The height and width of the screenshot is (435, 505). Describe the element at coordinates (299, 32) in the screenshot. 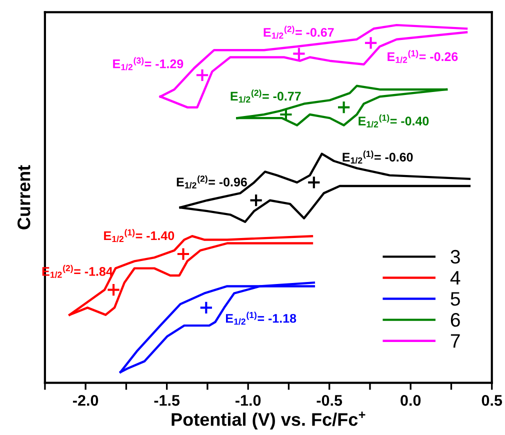

I see `annotation: E$_{1/2}$$^{(2)}$= -0.67` at that location.